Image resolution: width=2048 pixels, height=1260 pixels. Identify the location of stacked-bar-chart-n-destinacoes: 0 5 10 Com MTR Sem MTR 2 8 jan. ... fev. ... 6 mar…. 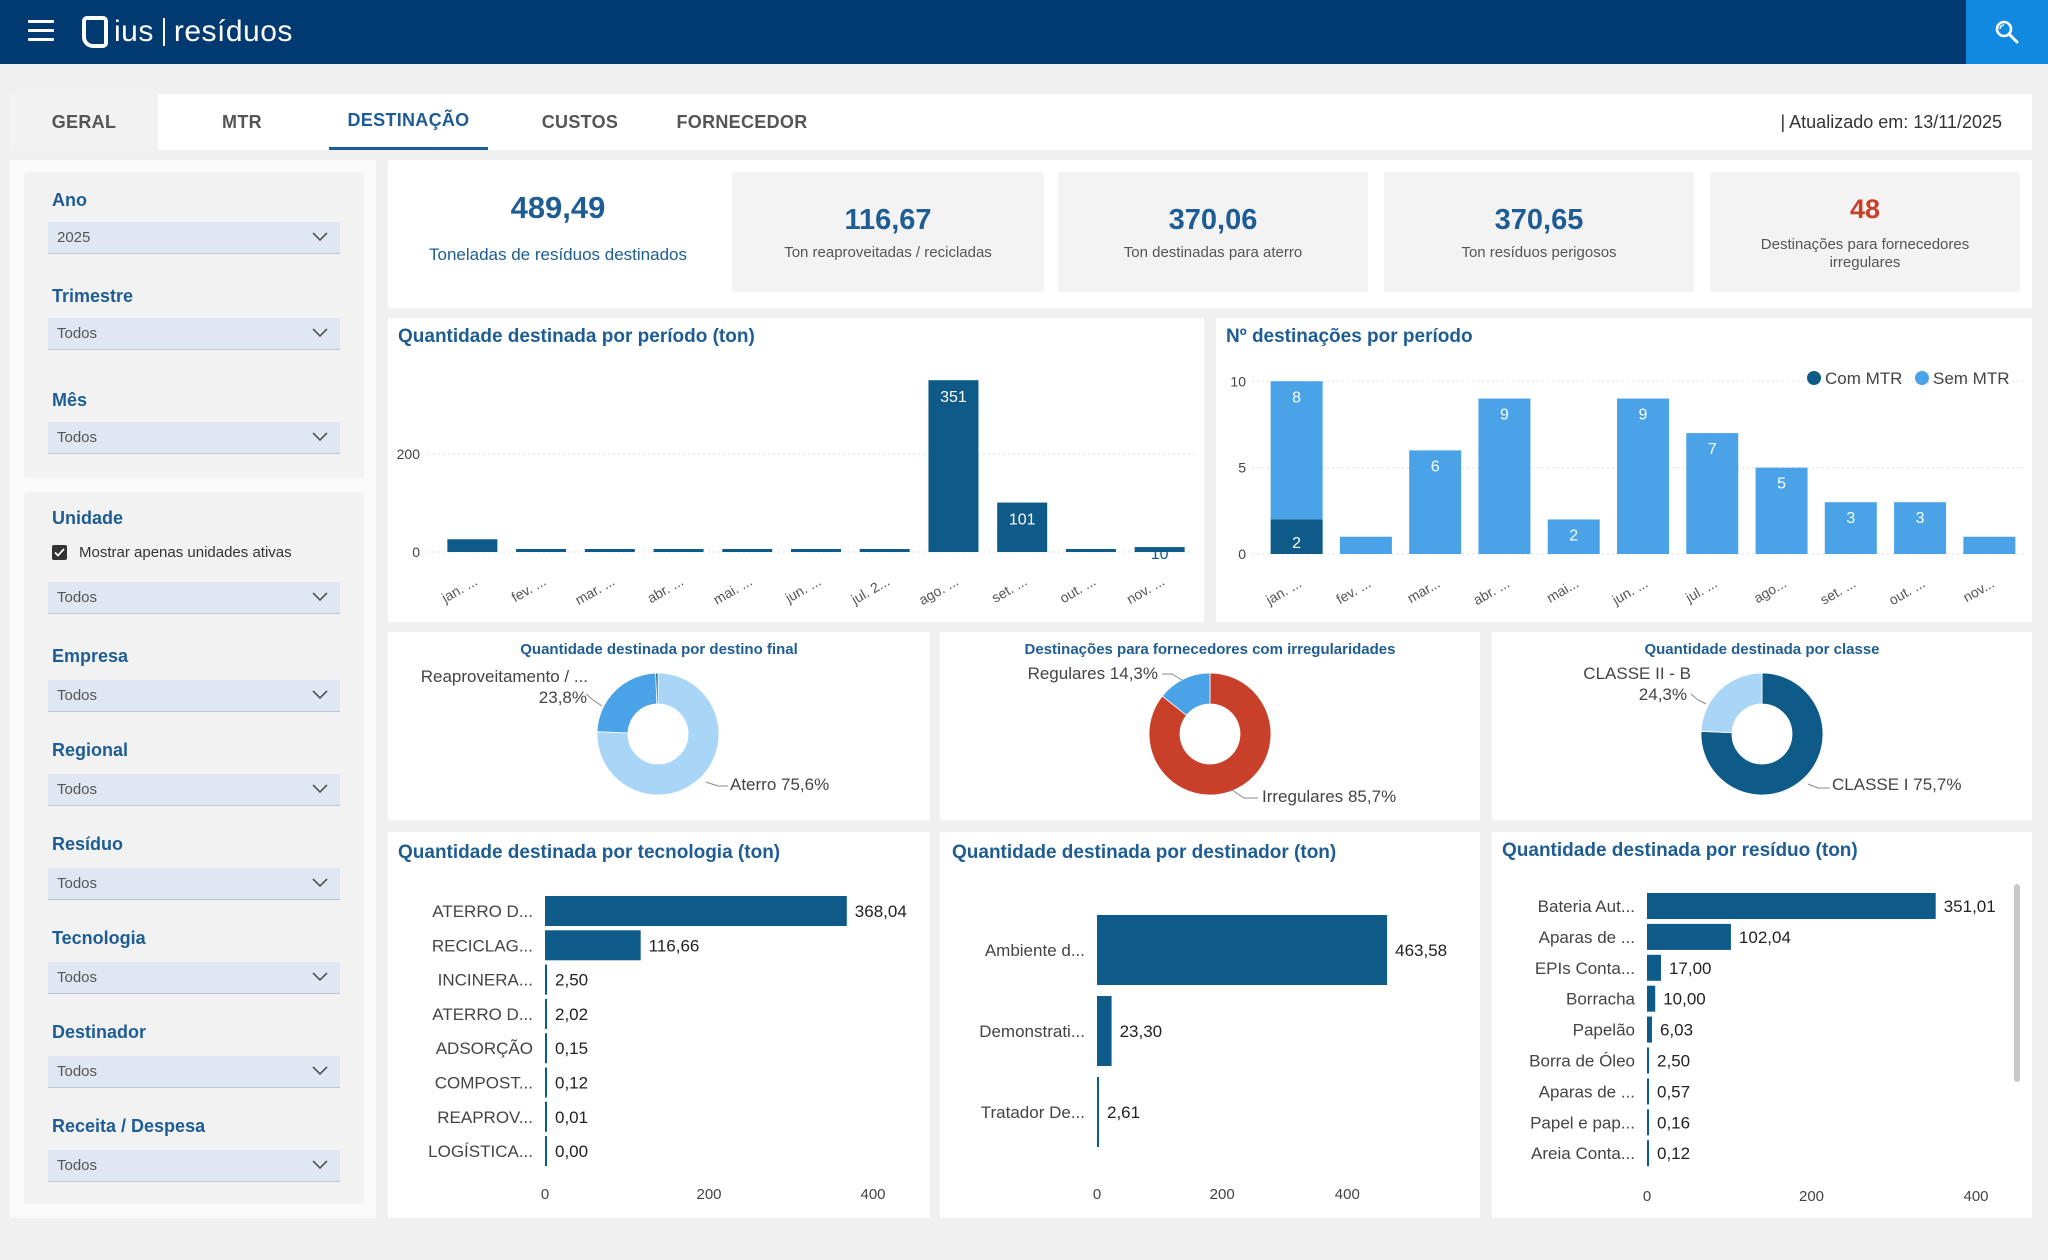
(1624, 470).